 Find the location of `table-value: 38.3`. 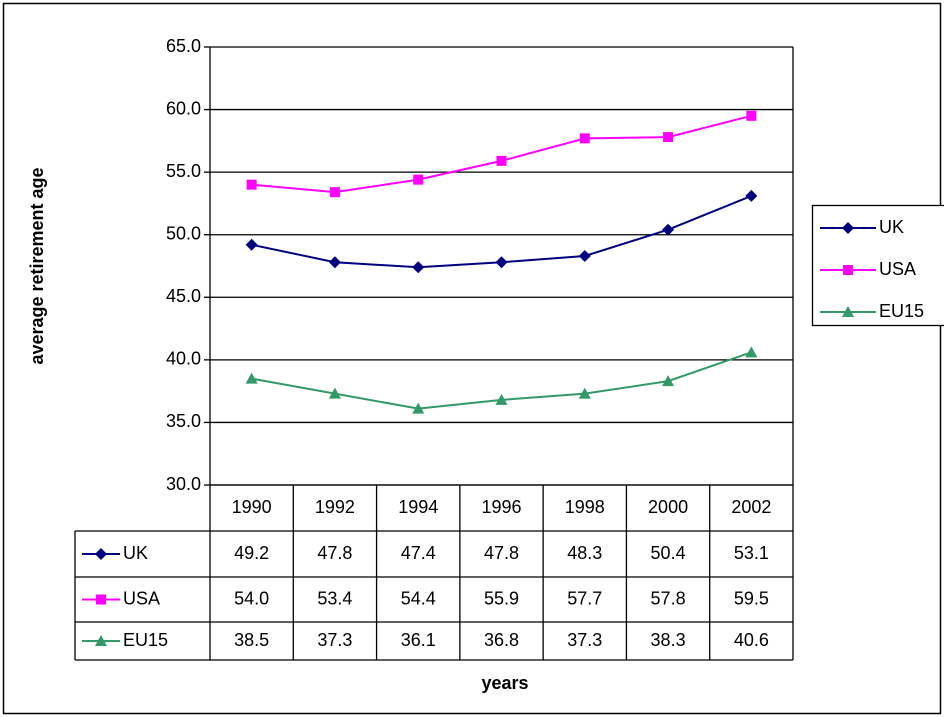

table-value: 38.3 is located at coordinates (668, 640).